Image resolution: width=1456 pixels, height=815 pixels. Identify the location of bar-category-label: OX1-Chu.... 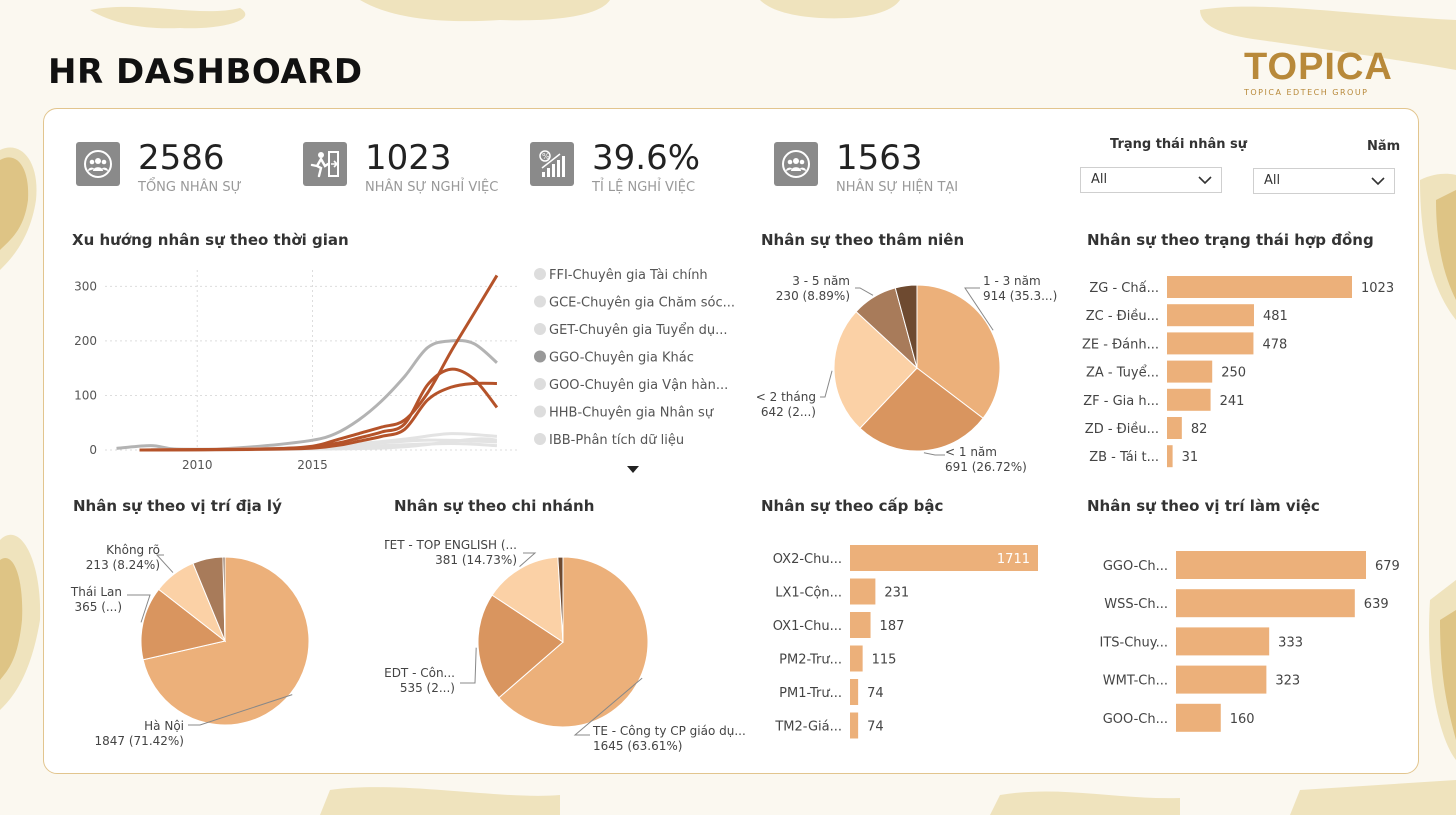
(807, 626).